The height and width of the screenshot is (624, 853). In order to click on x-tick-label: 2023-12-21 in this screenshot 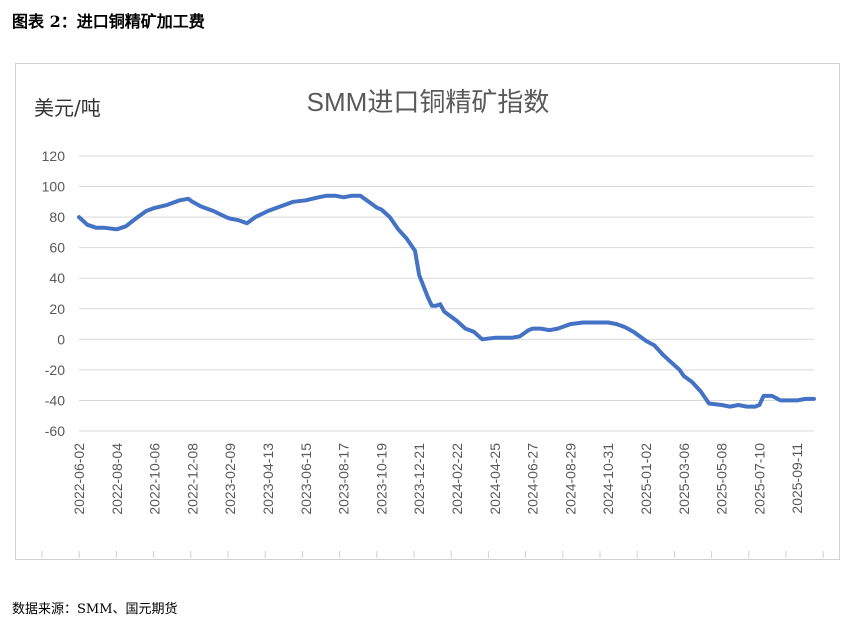, I will do `click(419, 479)`.